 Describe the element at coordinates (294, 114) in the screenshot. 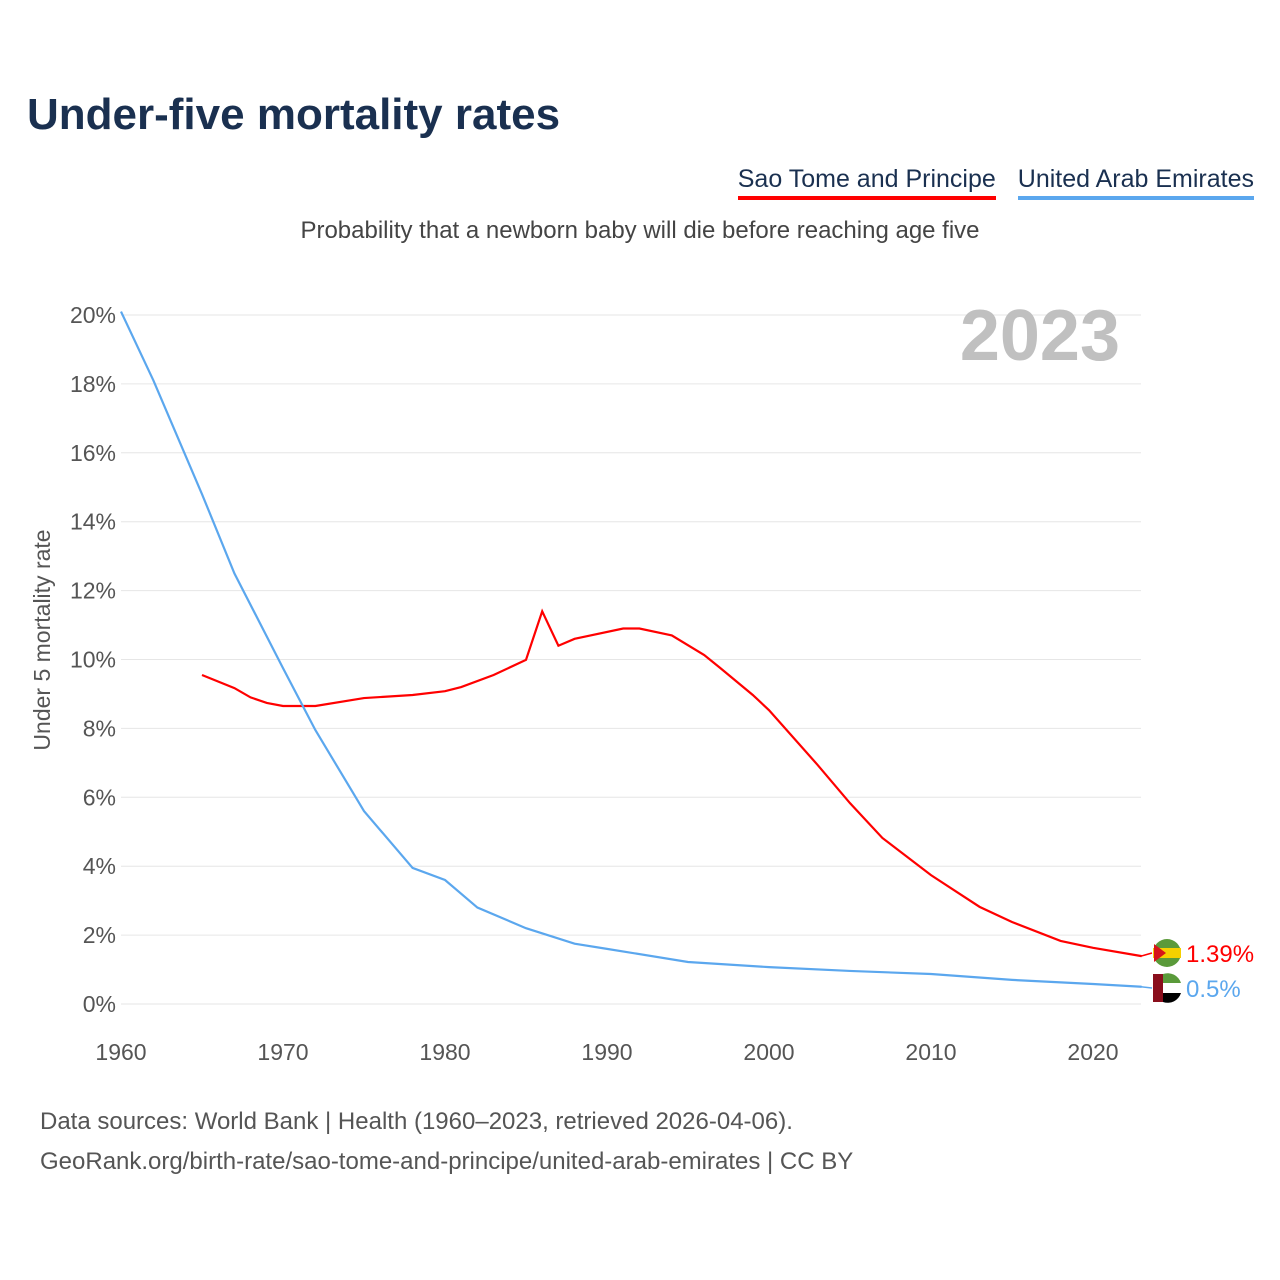

I see `chart-title: Under-five mortality rates` at that location.